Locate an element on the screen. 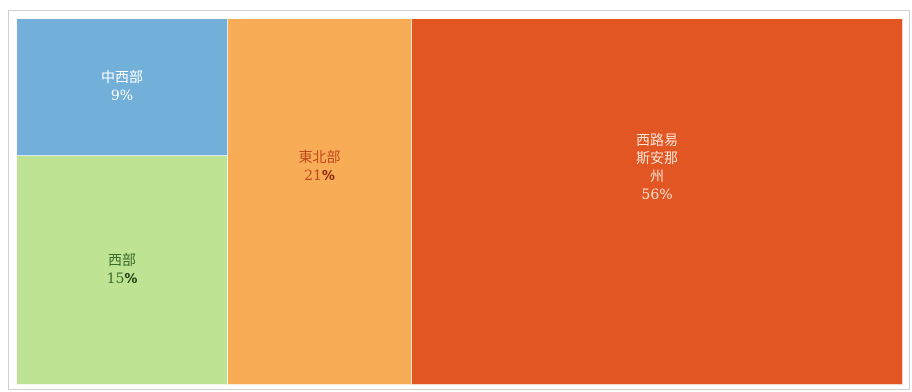 This screenshot has height=392, width=912. tile-label: 中西部 is located at coordinates (122, 78).